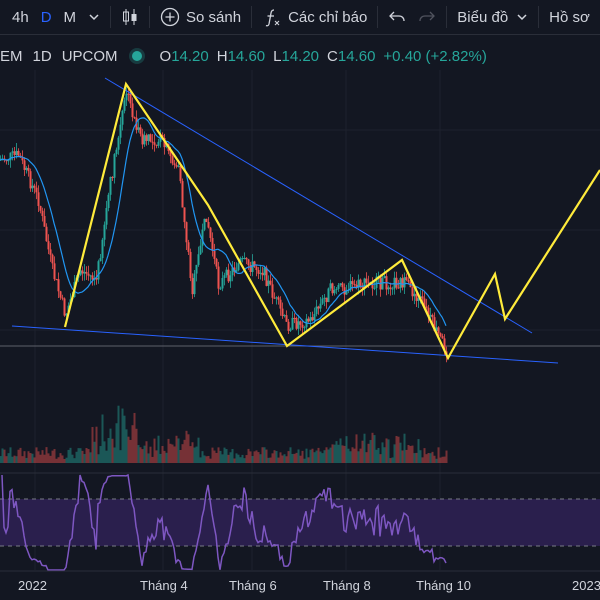 The image size is (600, 600). I want to click on close-value: 14.60, so click(356, 56).